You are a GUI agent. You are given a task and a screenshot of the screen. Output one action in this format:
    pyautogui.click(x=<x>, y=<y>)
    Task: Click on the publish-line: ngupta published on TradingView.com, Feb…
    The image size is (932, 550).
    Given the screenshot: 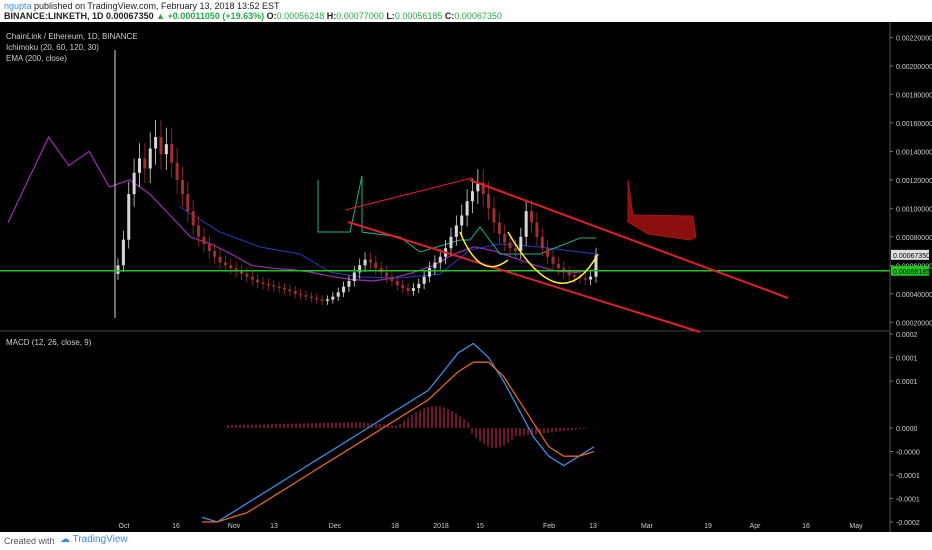 What is the action you would take?
    pyautogui.click(x=142, y=6)
    